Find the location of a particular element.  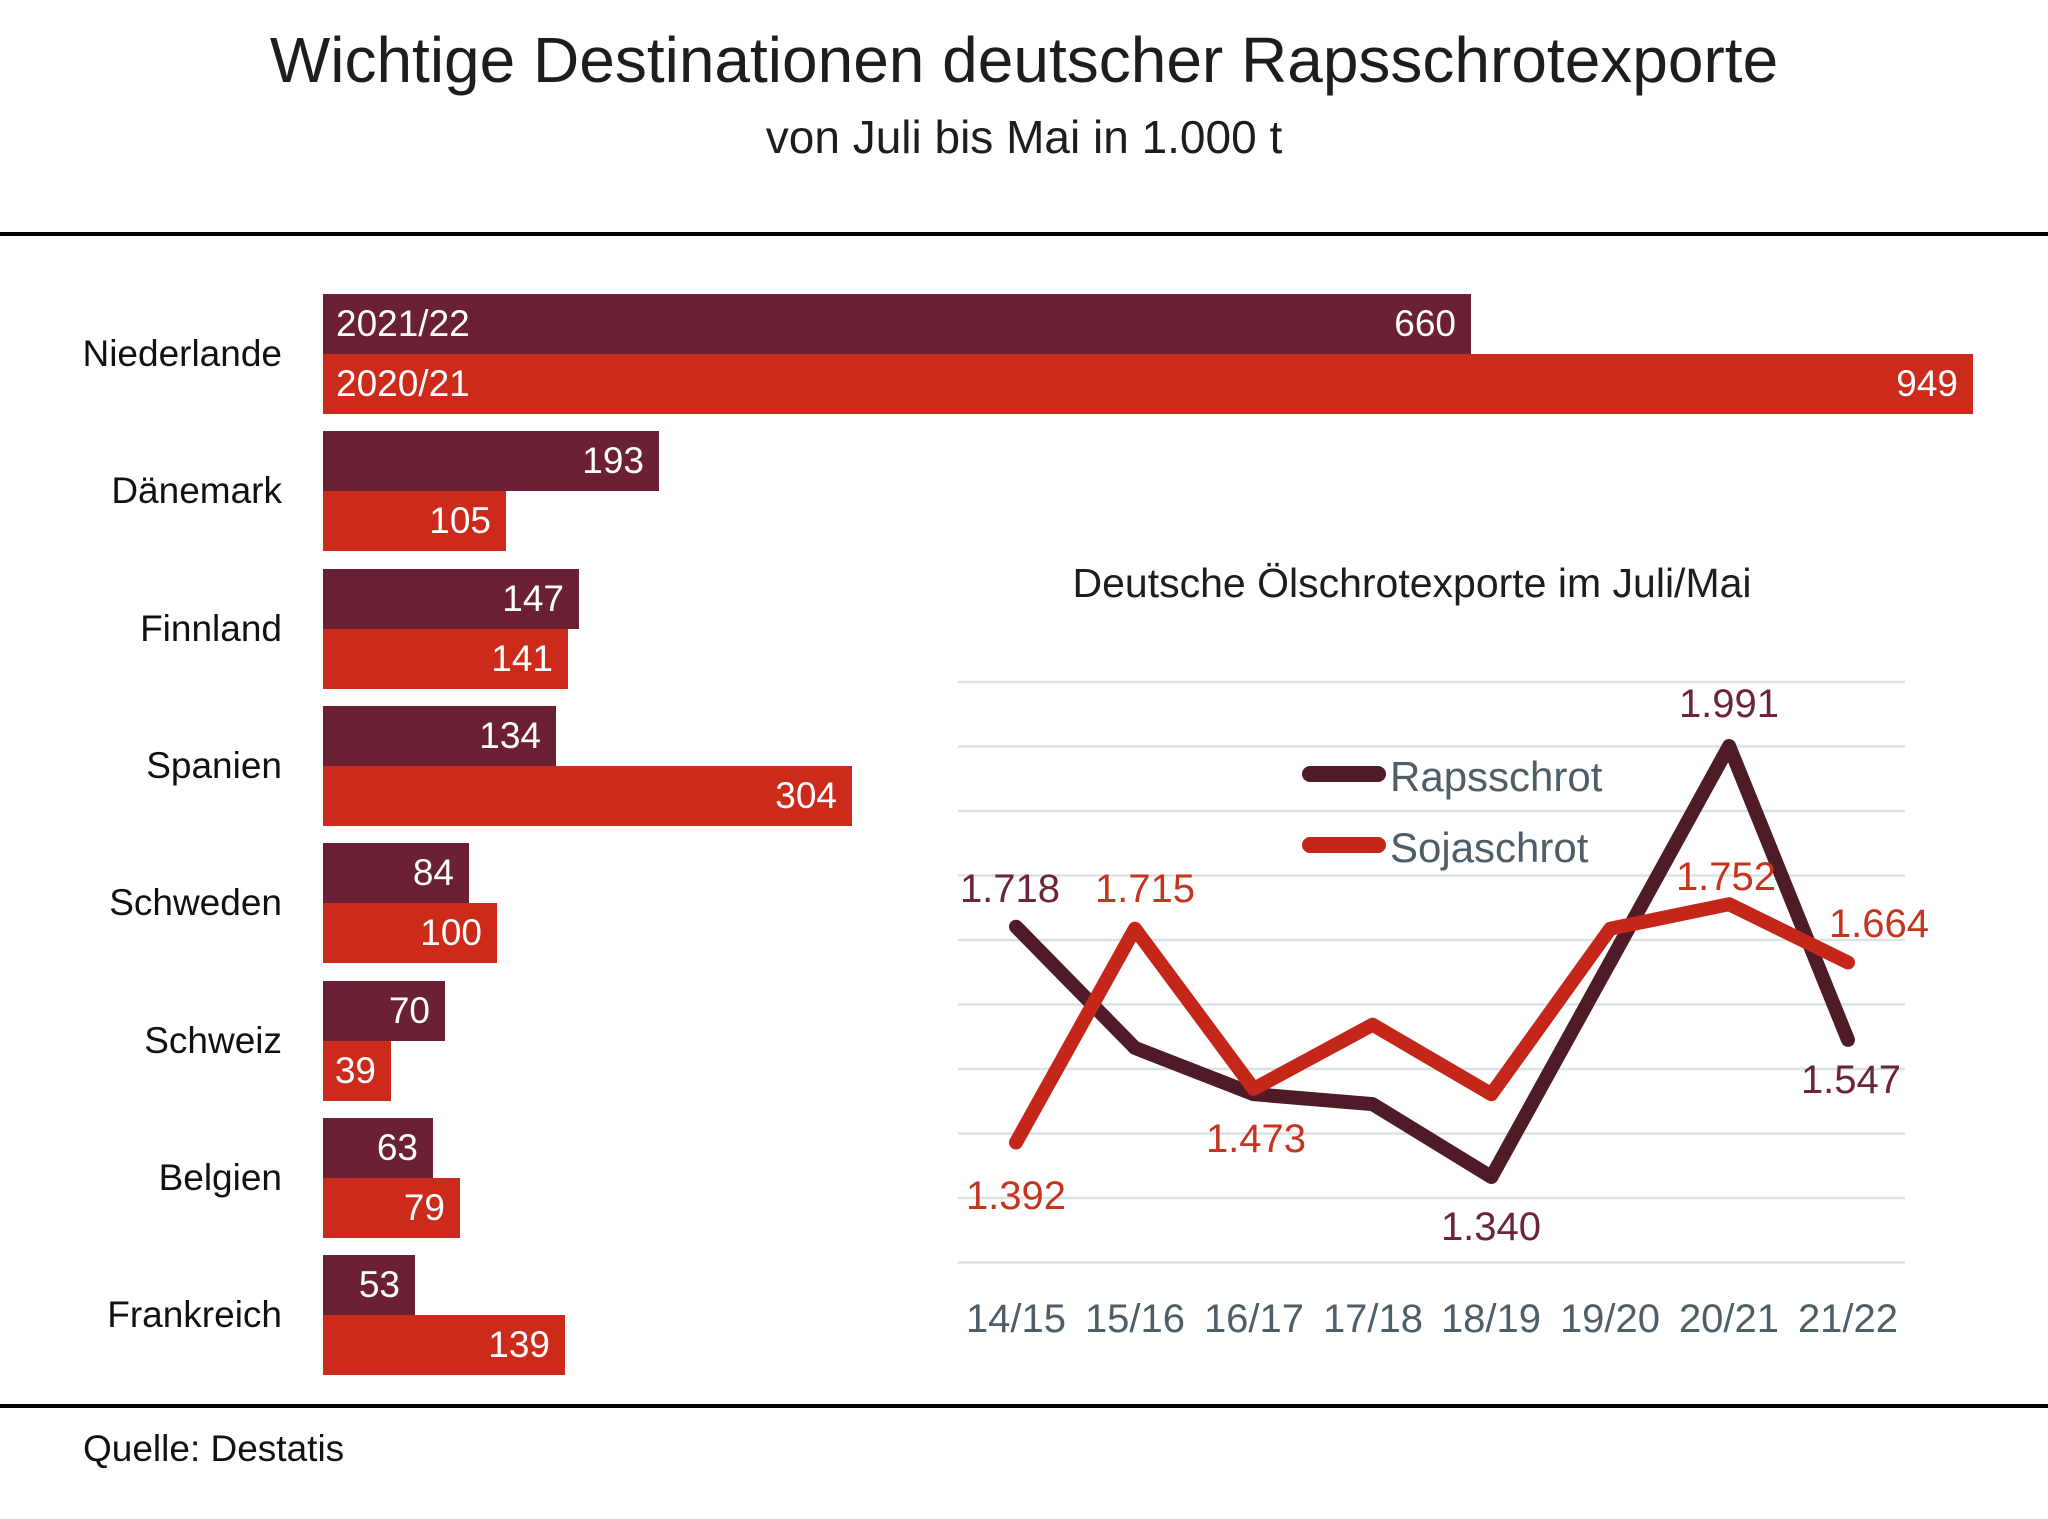

series-name-label: 2020/21 is located at coordinates (403, 383).